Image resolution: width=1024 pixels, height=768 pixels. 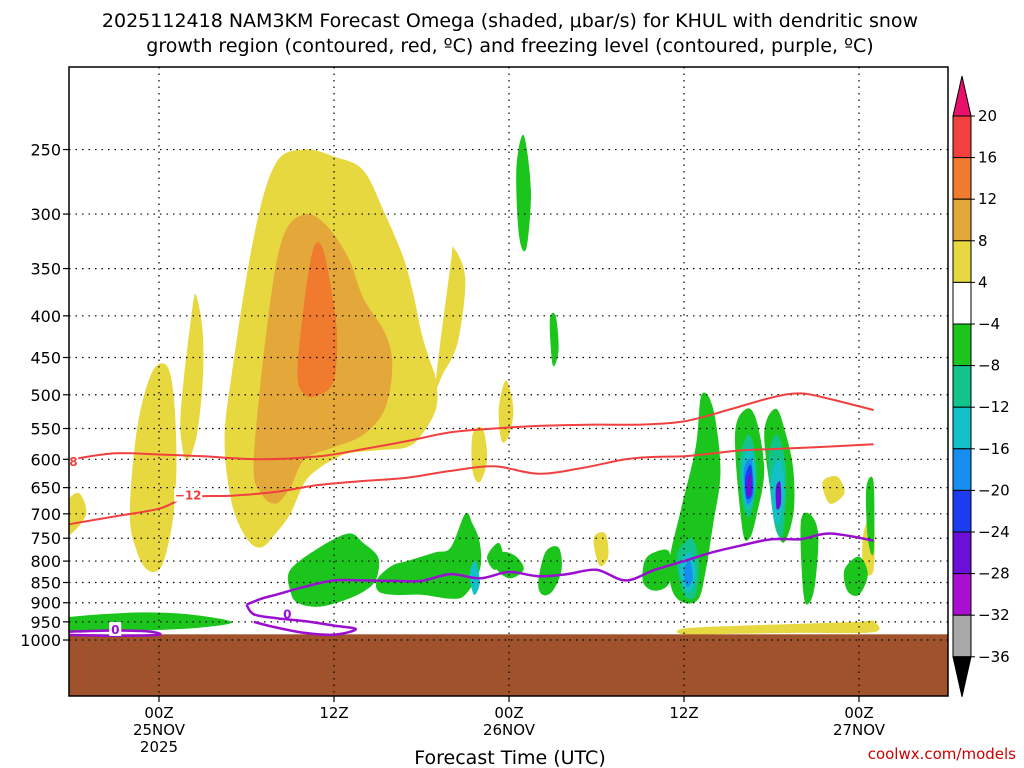 What do you see at coordinates (159, 747) in the screenshot?
I see `x-tick-label: 2025` at bounding box center [159, 747].